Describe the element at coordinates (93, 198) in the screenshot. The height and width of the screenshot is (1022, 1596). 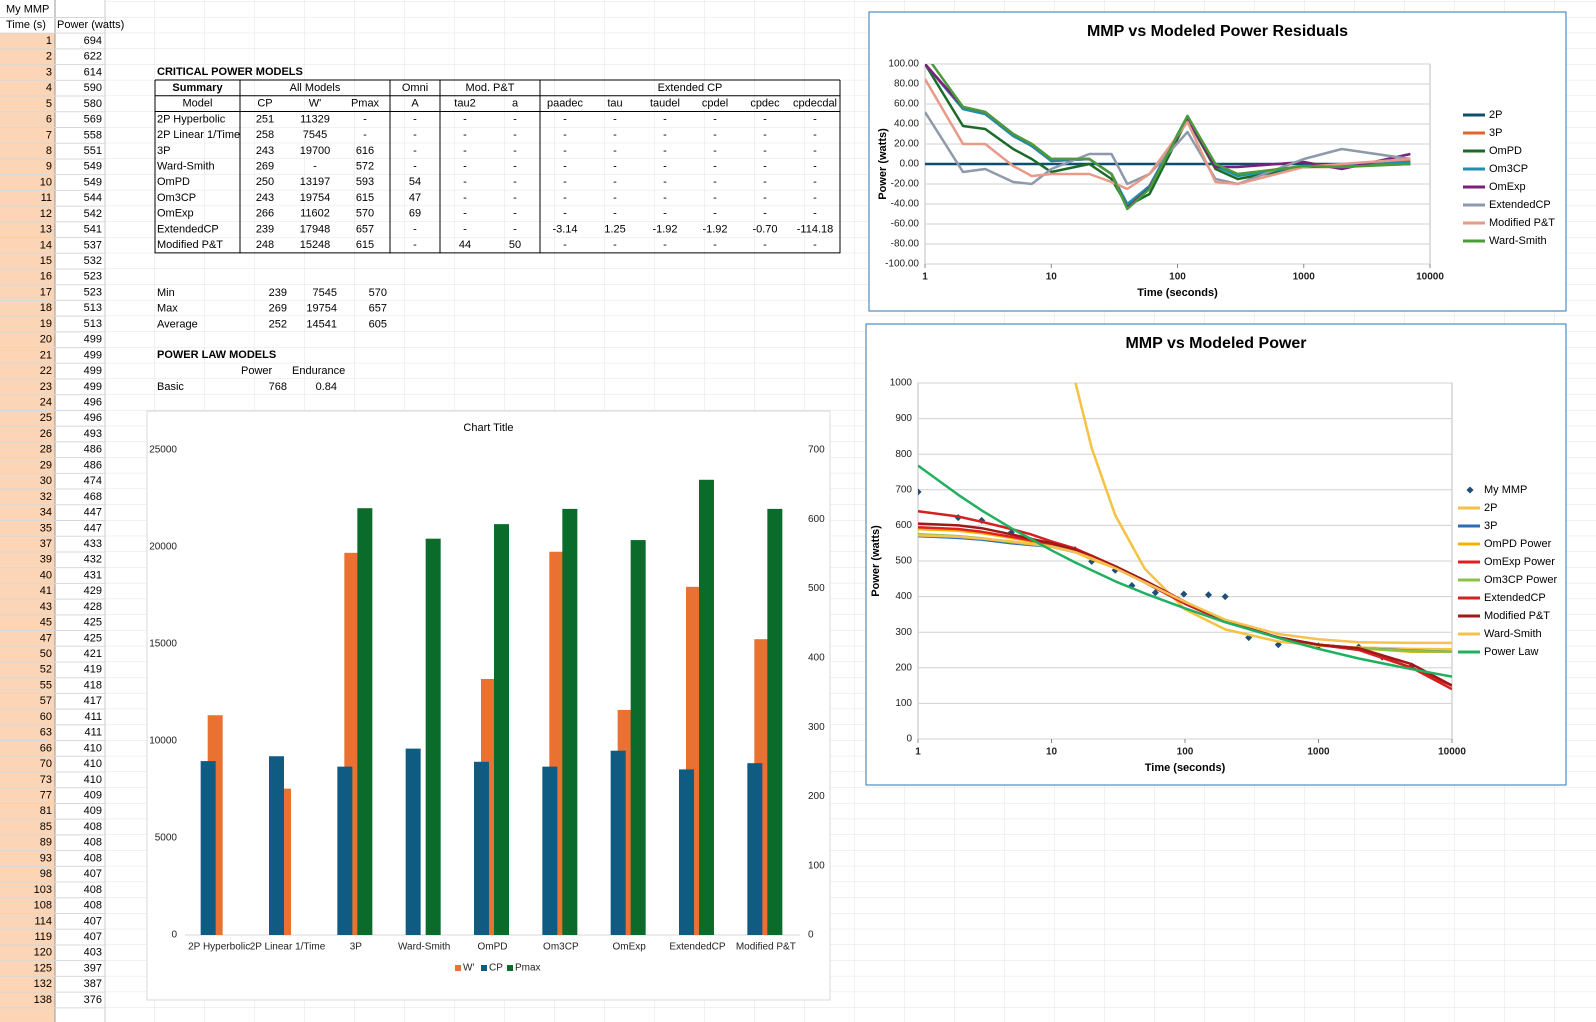
I see `power-cell: 544` at that location.